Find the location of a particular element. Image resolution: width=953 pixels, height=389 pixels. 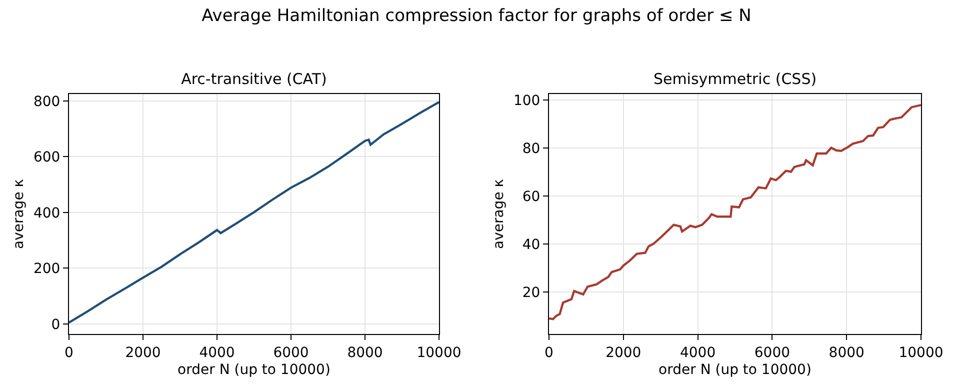

y-tick-label: 0 is located at coordinates (55, 324).